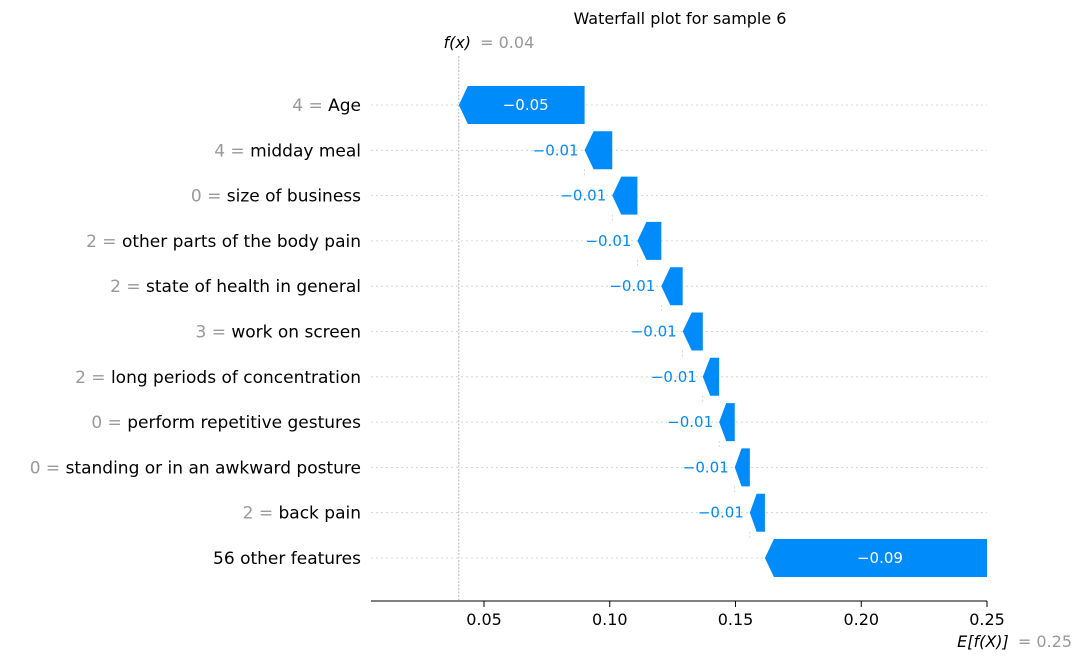 This screenshot has height=661, width=1083. Describe the element at coordinates (880, 558) in the screenshot. I see `bar-value-label: −0.09` at that location.